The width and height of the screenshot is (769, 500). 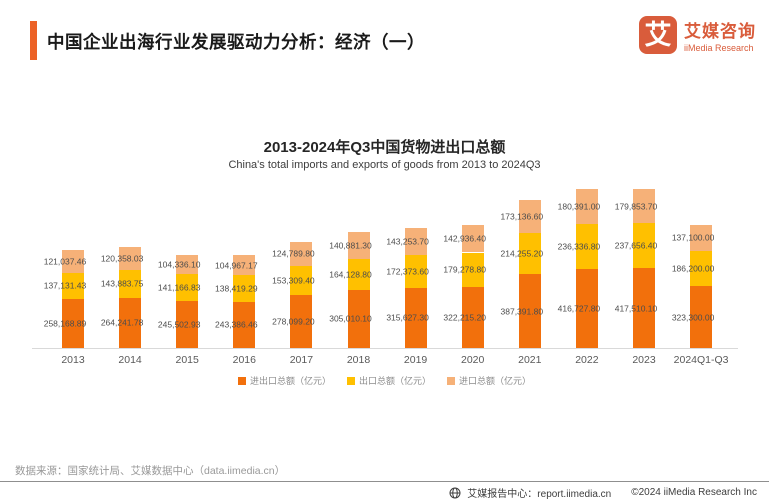 I want to click on data-source-note: 数据来源：国家统计局、艾媒数据中心（data.iimedia.cn）, so click(x=150, y=471).